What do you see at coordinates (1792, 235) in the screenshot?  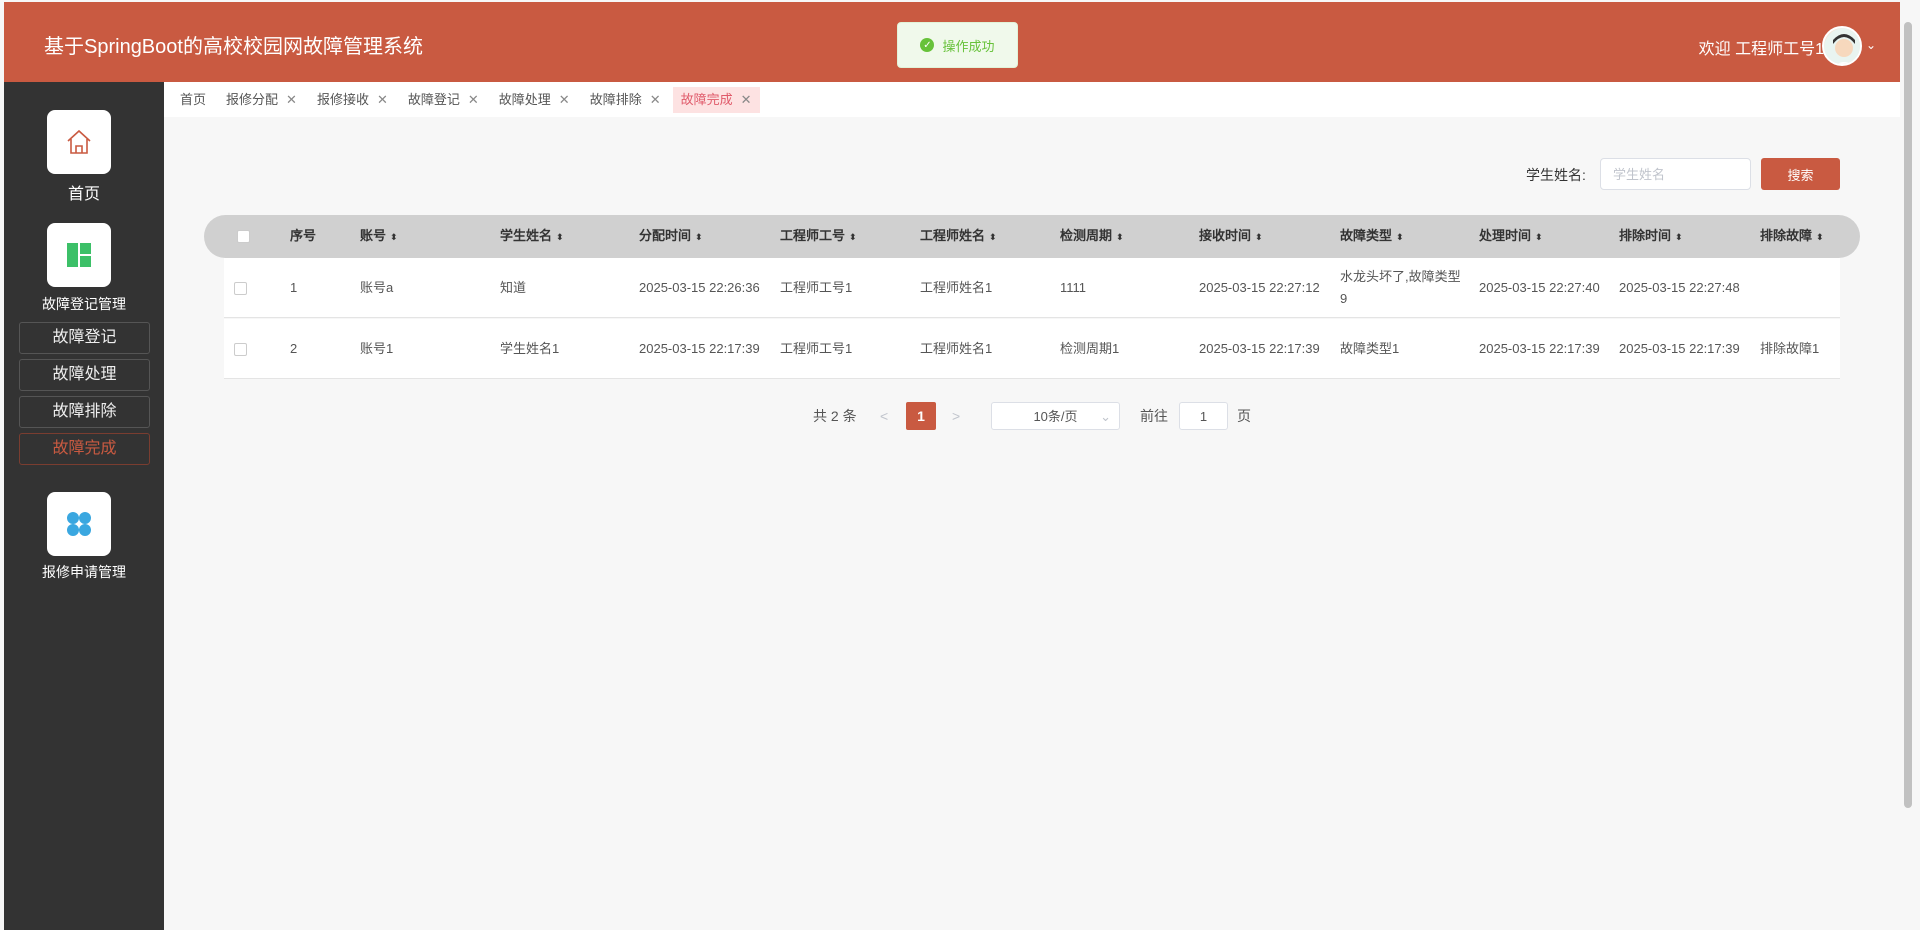 I see `column-header: 排除故障 ⬍` at bounding box center [1792, 235].